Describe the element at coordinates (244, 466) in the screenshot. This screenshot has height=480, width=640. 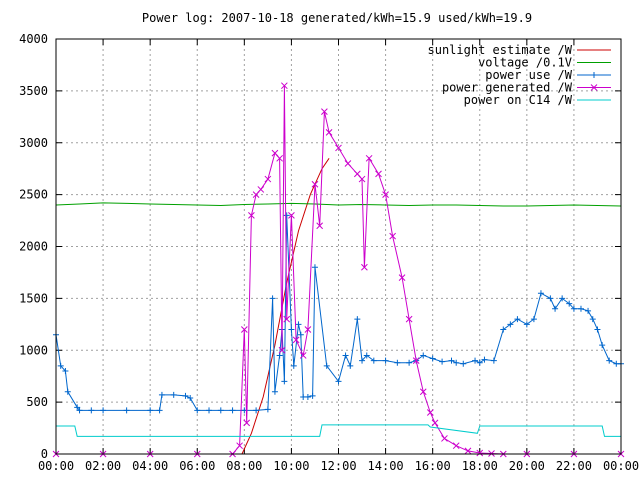
I see `x-tick-label: 08:00` at that location.